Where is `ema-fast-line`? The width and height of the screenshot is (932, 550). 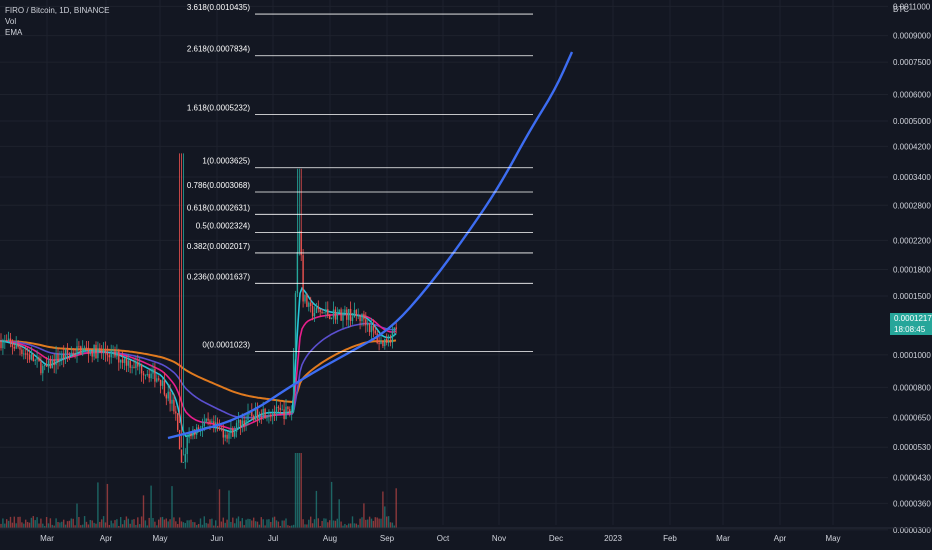 ema-fast-line is located at coordinates (198, 362).